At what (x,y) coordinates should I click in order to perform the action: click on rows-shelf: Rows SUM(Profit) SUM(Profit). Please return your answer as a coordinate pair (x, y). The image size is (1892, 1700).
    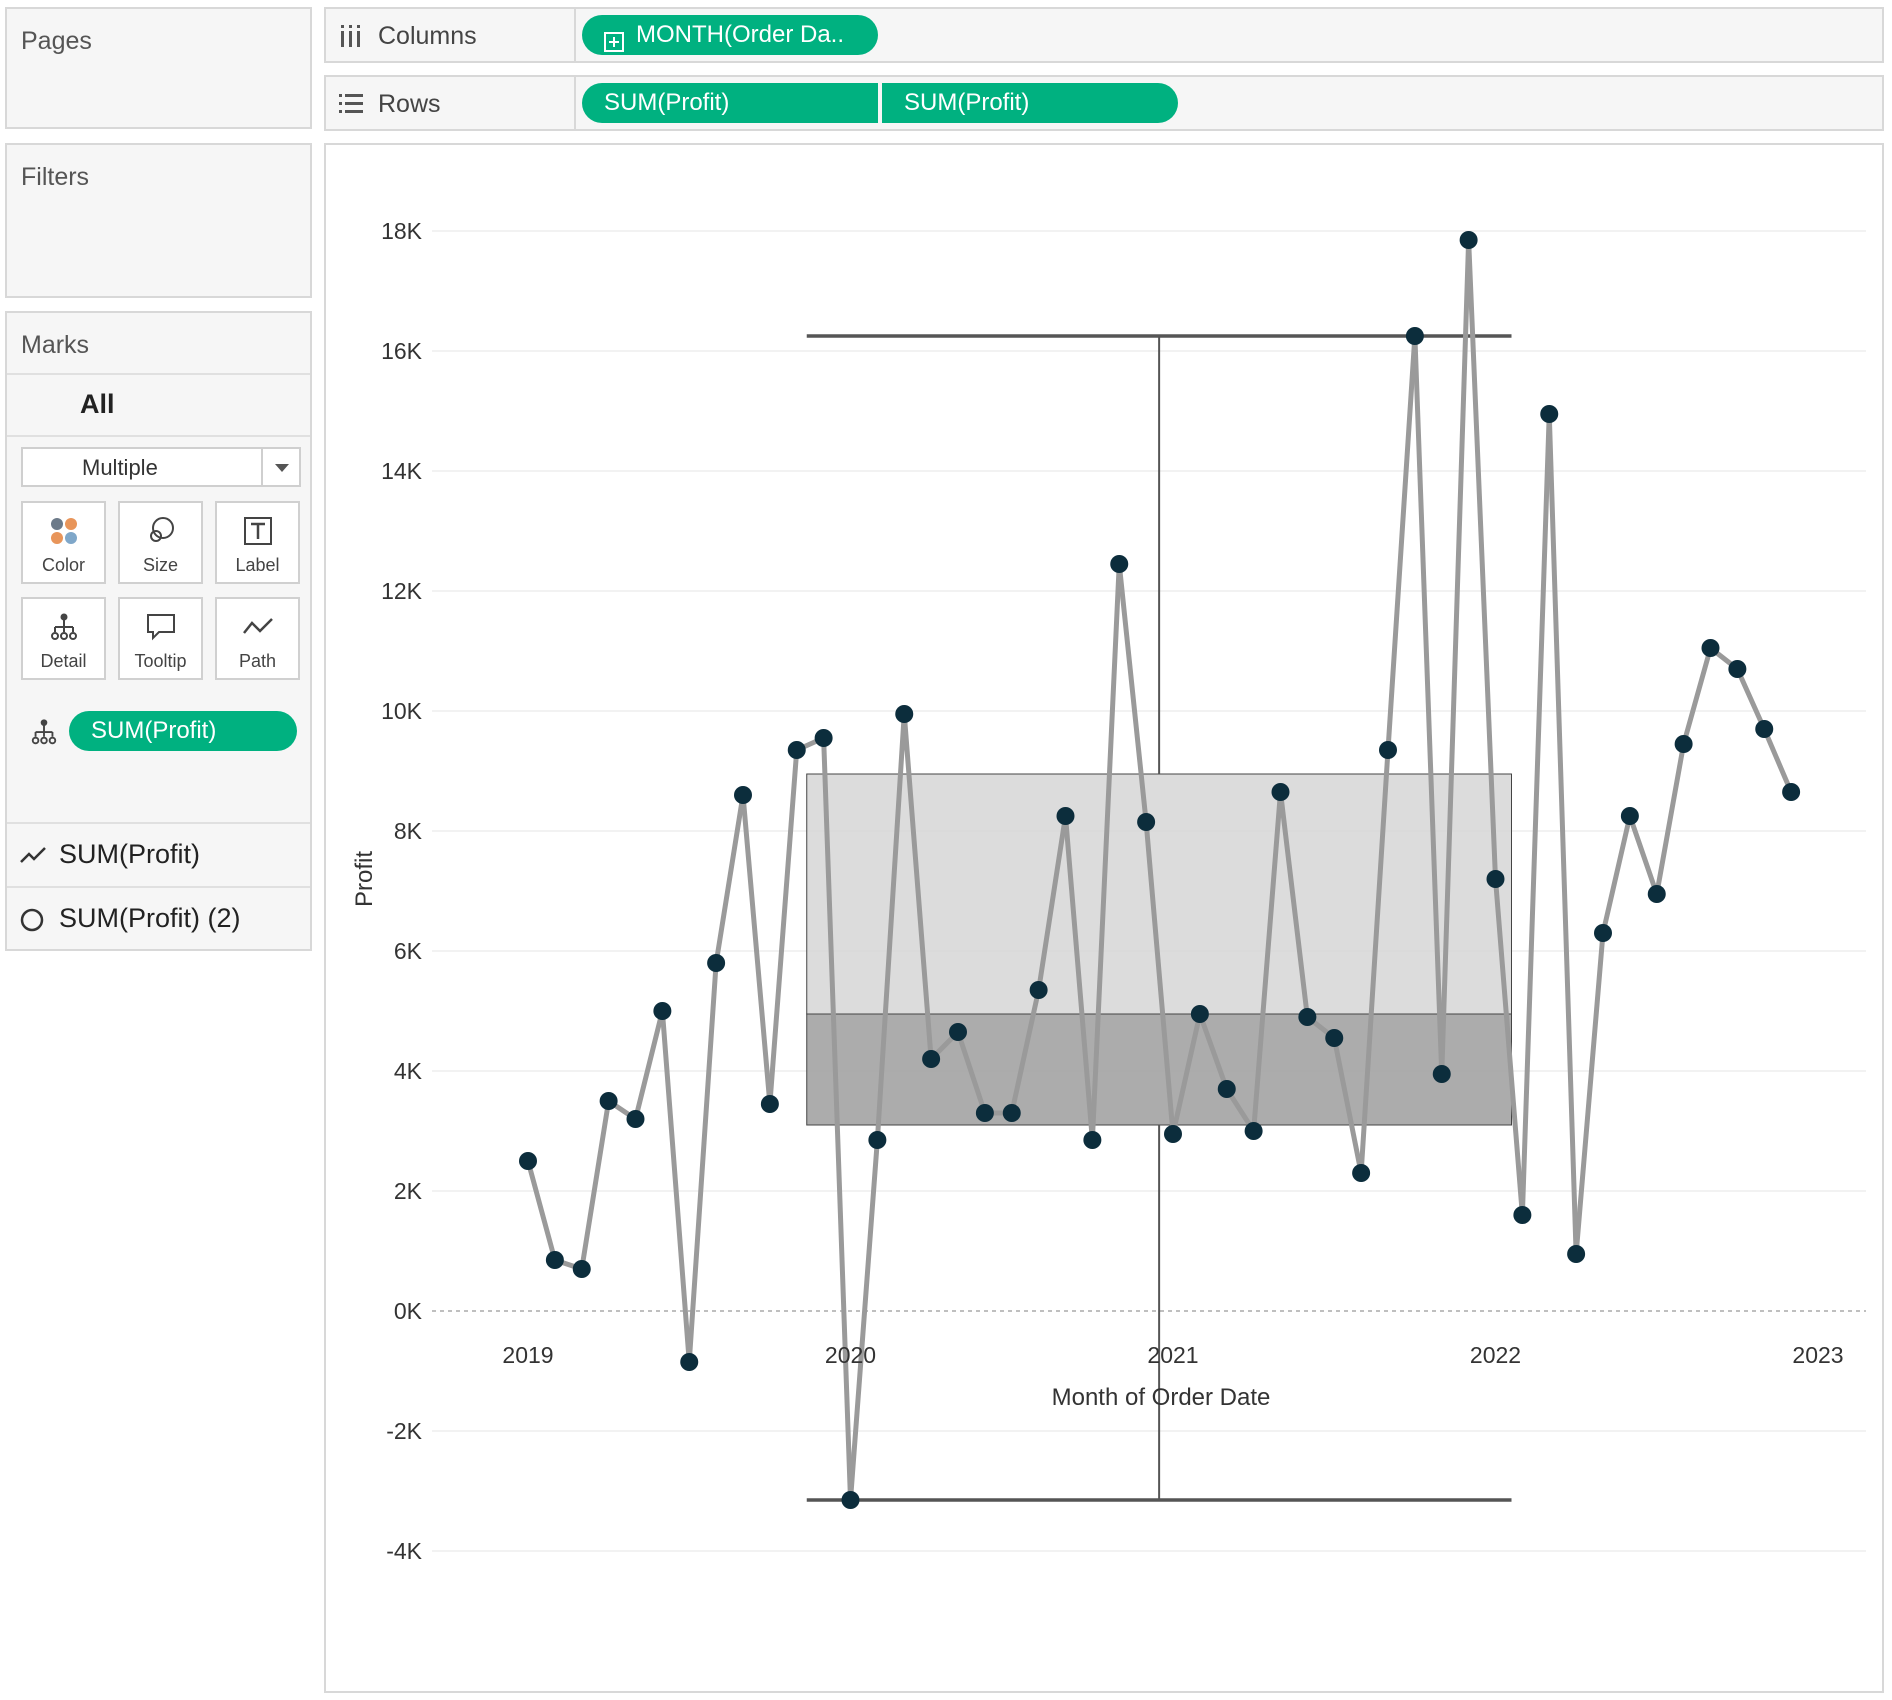
    Looking at the image, I should click on (1104, 103).